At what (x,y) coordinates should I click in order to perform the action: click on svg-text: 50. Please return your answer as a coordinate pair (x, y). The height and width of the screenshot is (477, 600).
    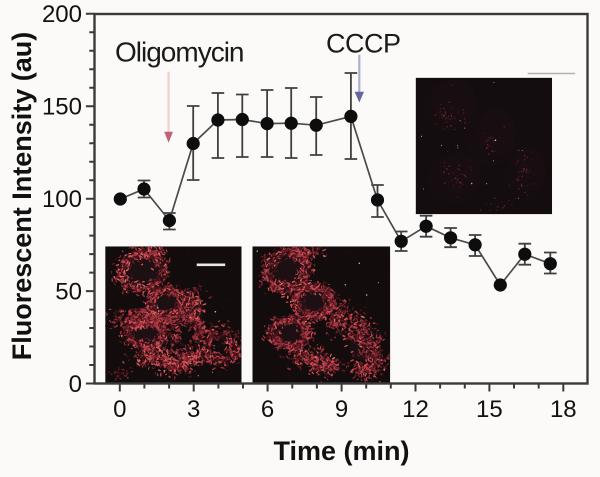
    Looking at the image, I should click on (68, 292).